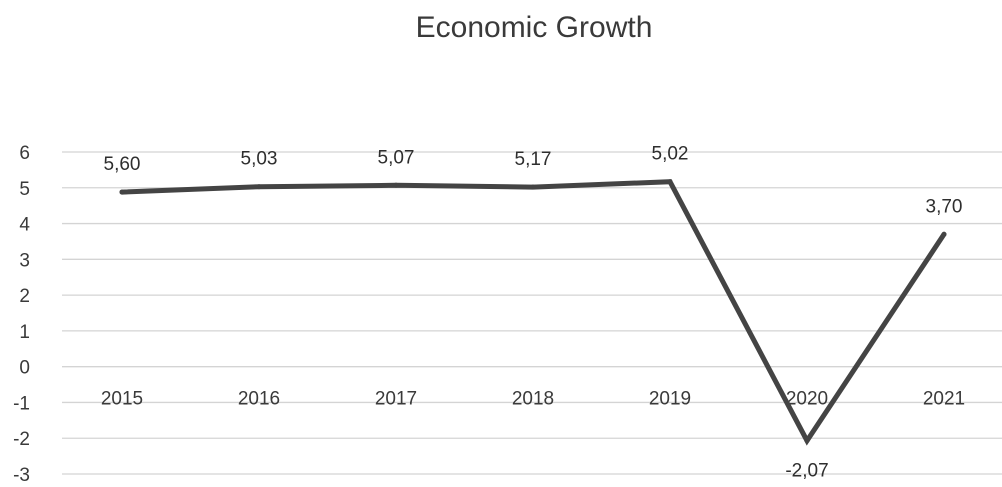 Image resolution: width=1002 pixels, height=487 pixels. What do you see at coordinates (24, 368) in the screenshot?
I see `y-tick-label: 0` at bounding box center [24, 368].